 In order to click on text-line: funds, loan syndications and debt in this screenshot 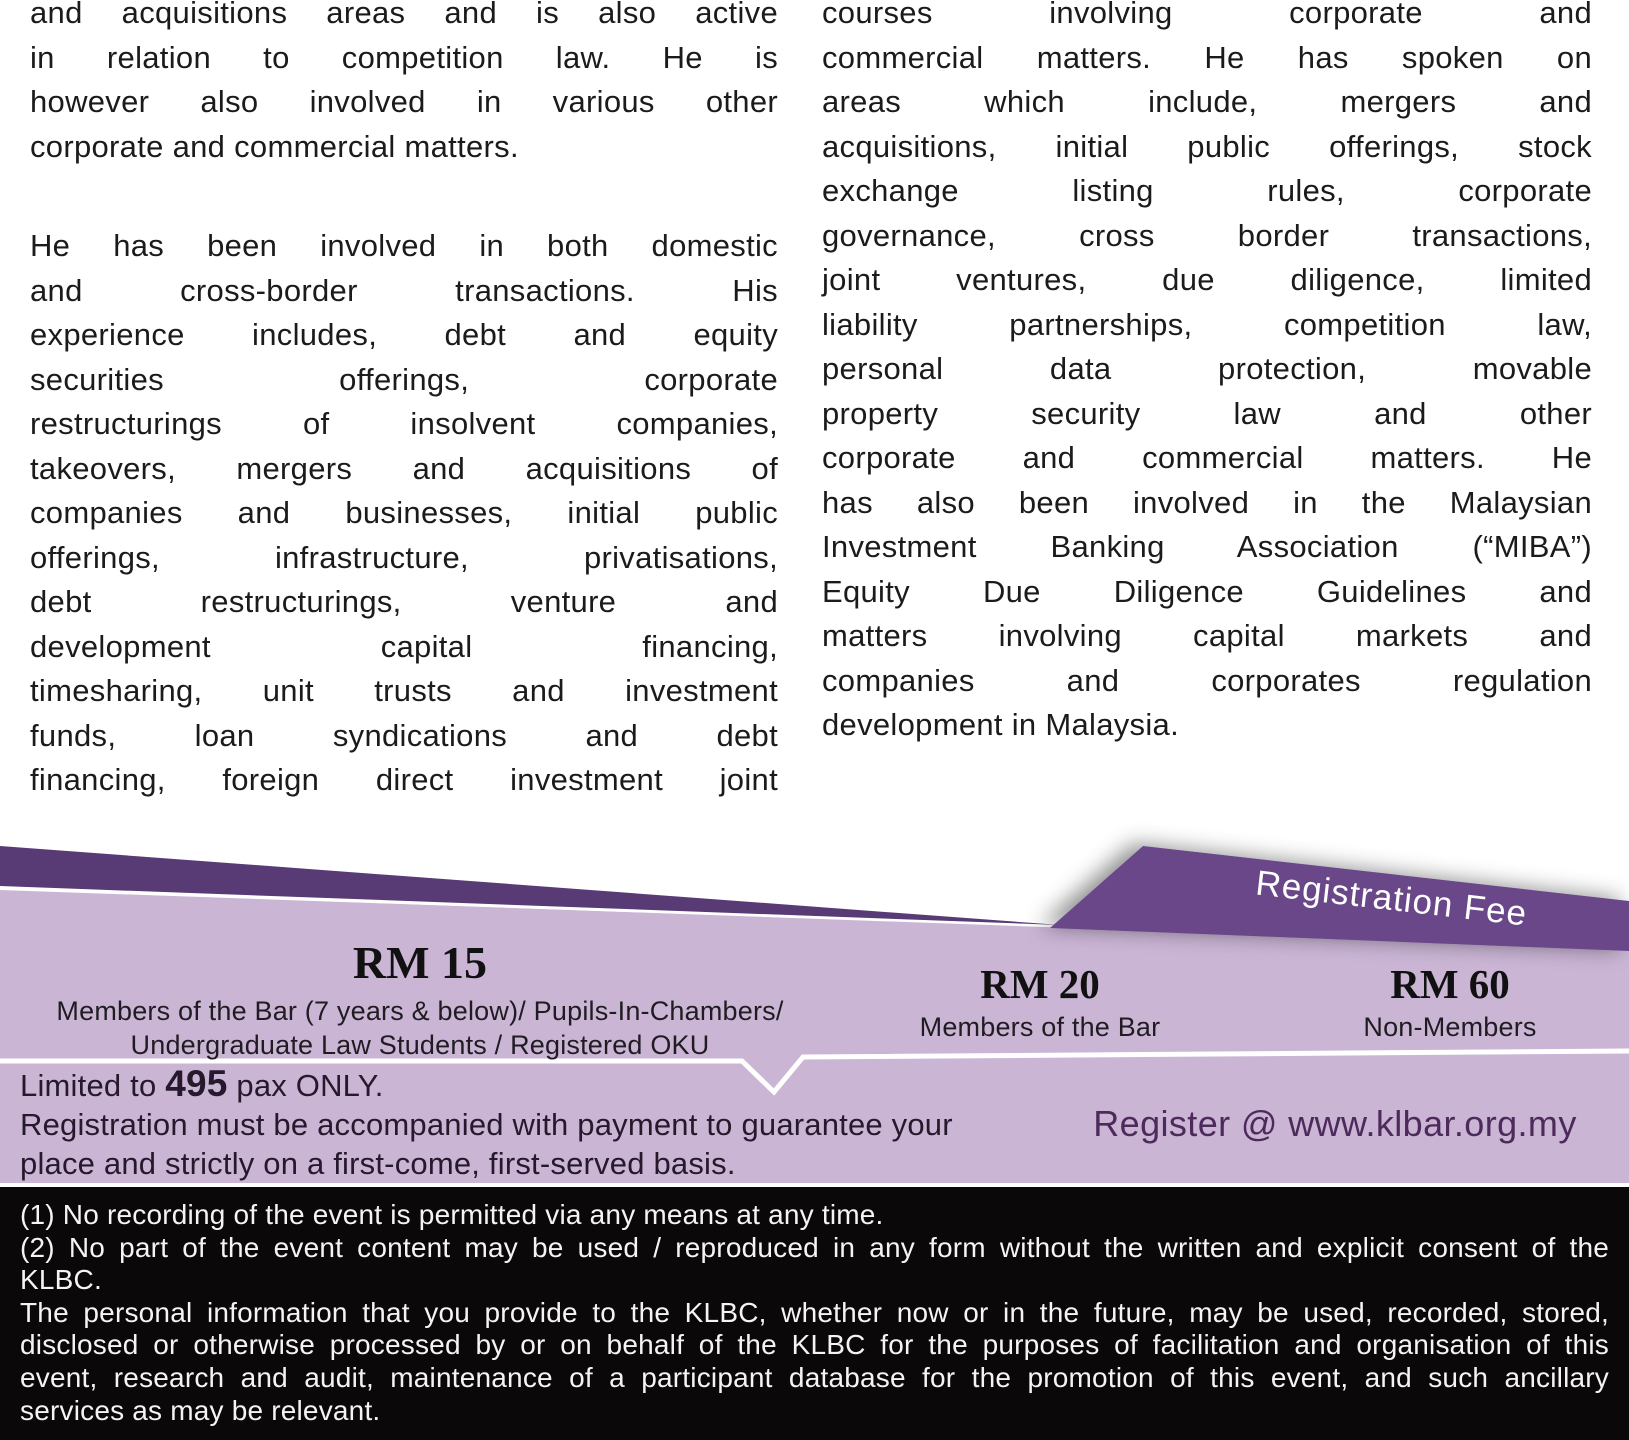, I will do `click(404, 735)`.